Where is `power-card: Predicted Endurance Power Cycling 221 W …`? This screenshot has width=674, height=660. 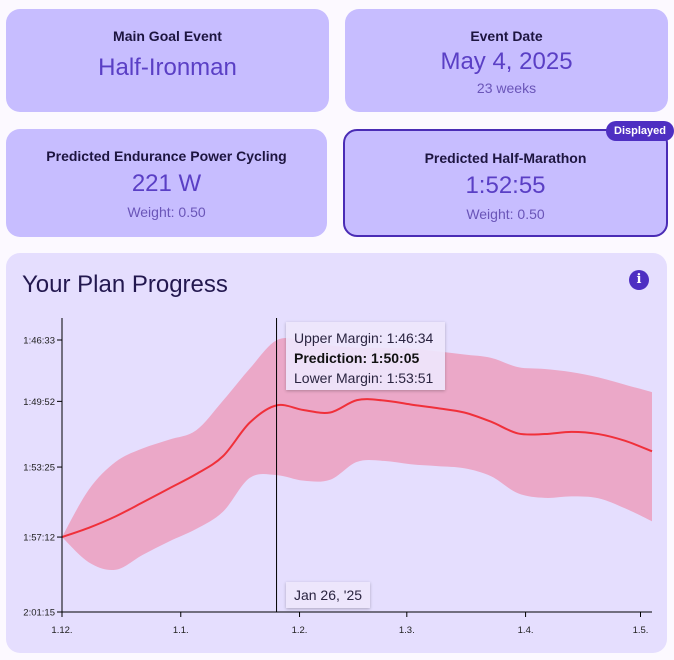 power-card: Predicted Endurance Power Cycling 221 W … is located at coordinates (166, 183).